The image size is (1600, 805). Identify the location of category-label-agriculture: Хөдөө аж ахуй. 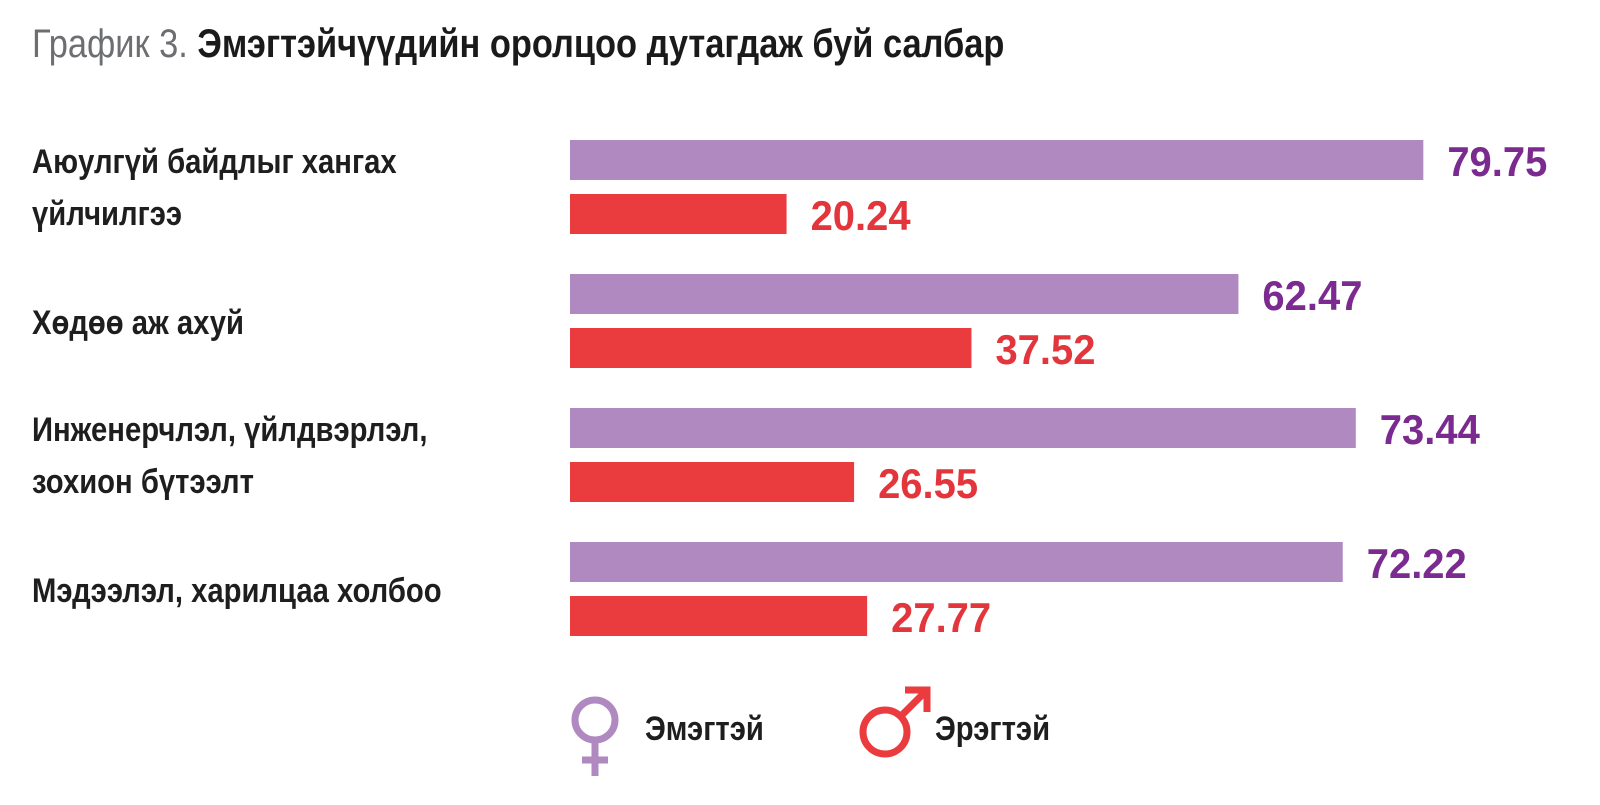
(255, 323).